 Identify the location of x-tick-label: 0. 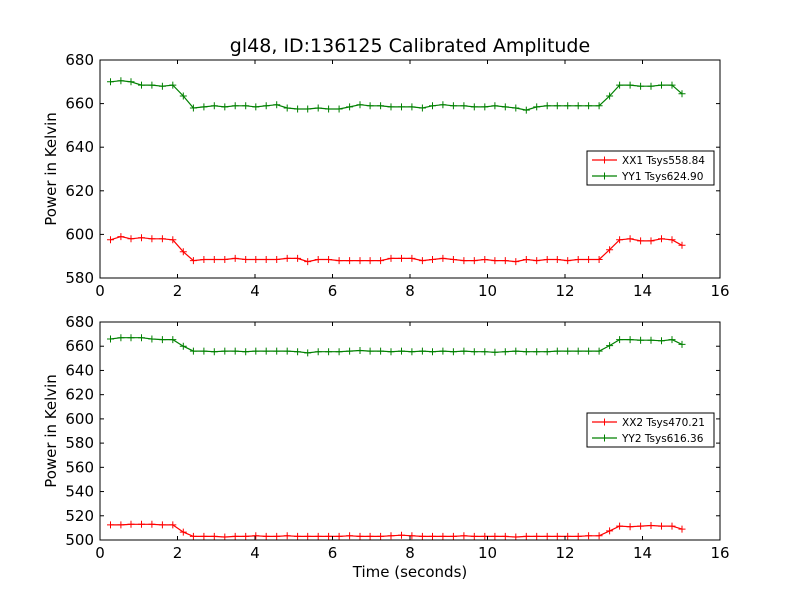
(100, 291).